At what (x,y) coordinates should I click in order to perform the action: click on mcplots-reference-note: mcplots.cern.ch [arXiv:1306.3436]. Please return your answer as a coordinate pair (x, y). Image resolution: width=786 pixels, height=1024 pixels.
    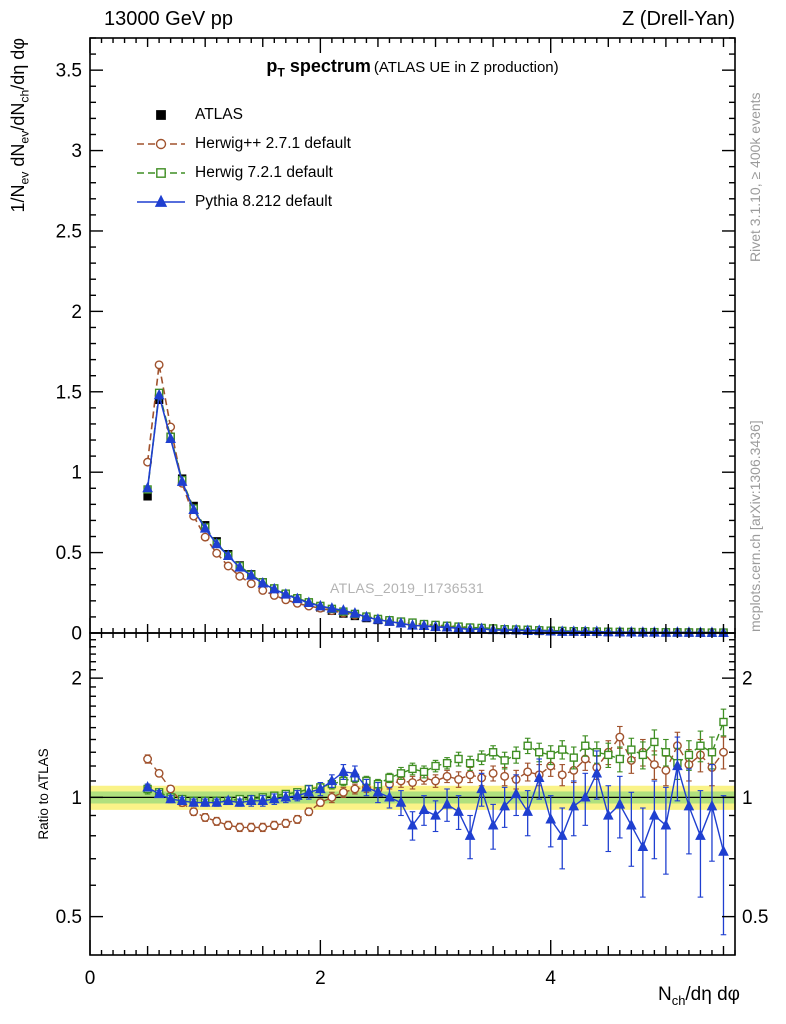
    Looking at the image, I should click on (755, 526).